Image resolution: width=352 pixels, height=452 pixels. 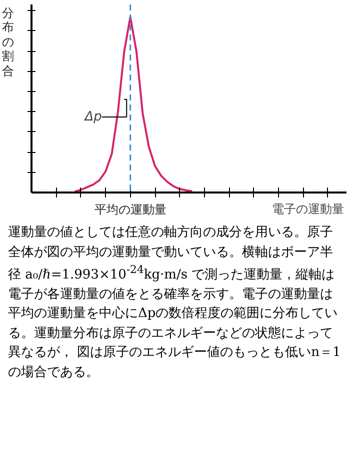 What do you see at coordinates (308, 209) in the screenshot?
I see `text: 電子の運動量` at bounding box center [308, 209].